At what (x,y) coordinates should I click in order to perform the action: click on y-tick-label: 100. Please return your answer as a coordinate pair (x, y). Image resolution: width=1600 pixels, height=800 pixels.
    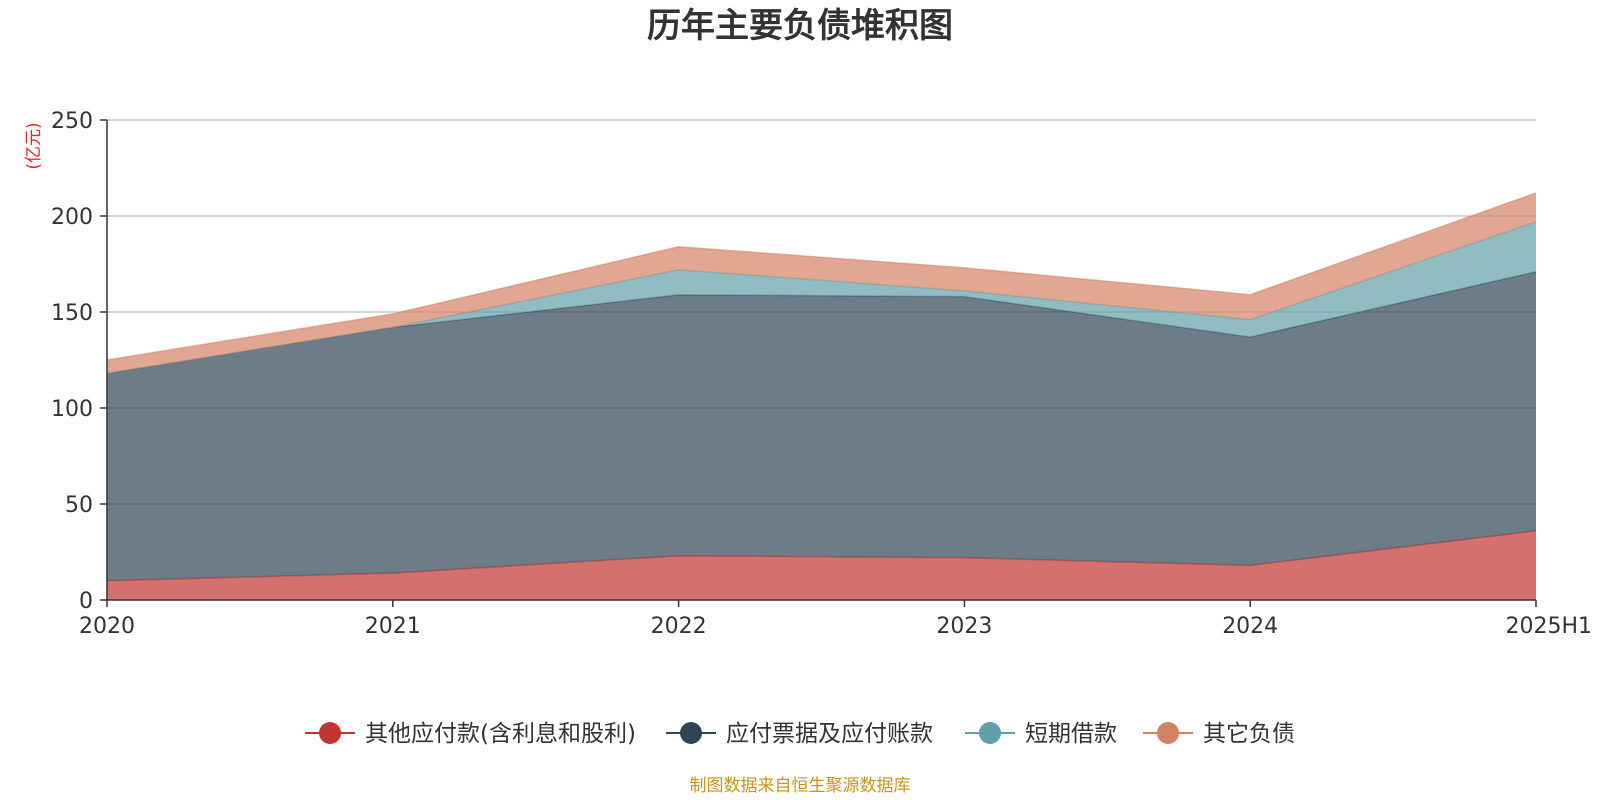
    Looking at the image, I should click on (72, 409).